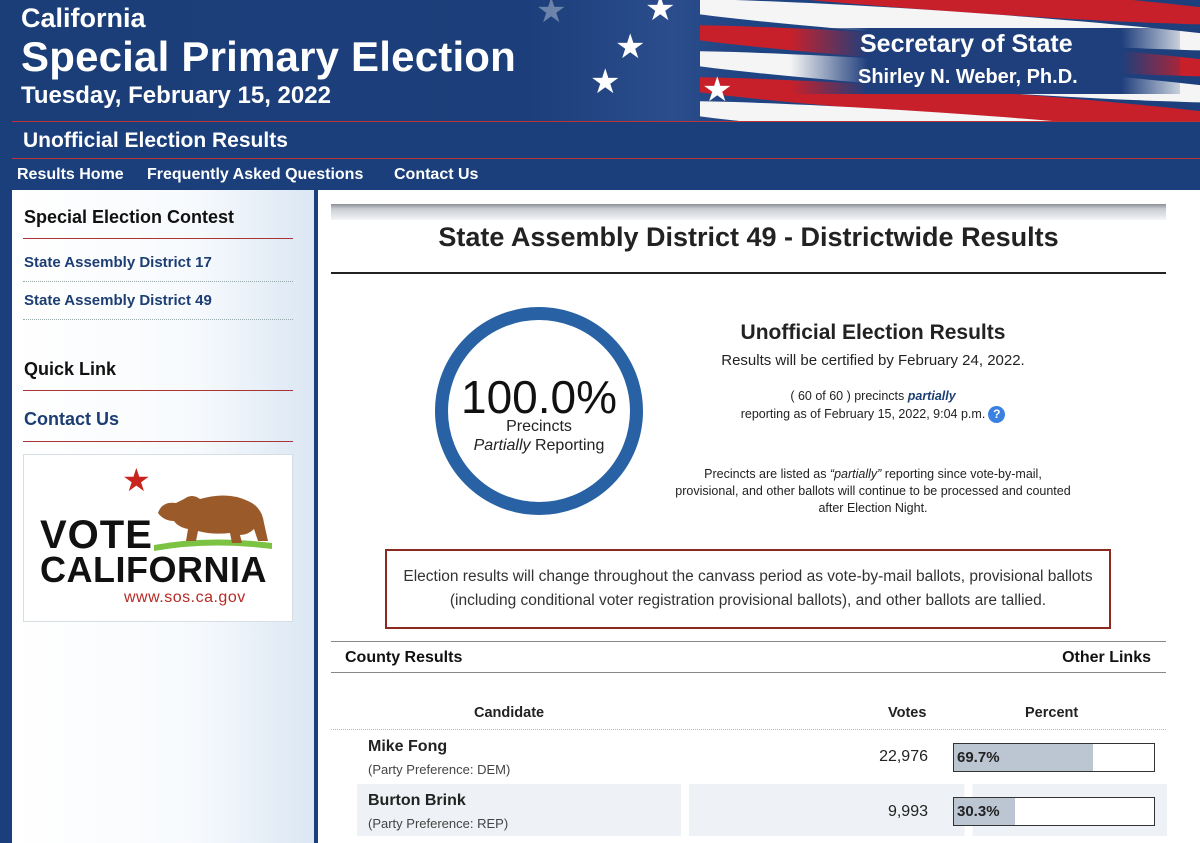 Image resolution: width=1200 pixels, height=843 pixels. I want to click on sos-banner, so click(985, 61).